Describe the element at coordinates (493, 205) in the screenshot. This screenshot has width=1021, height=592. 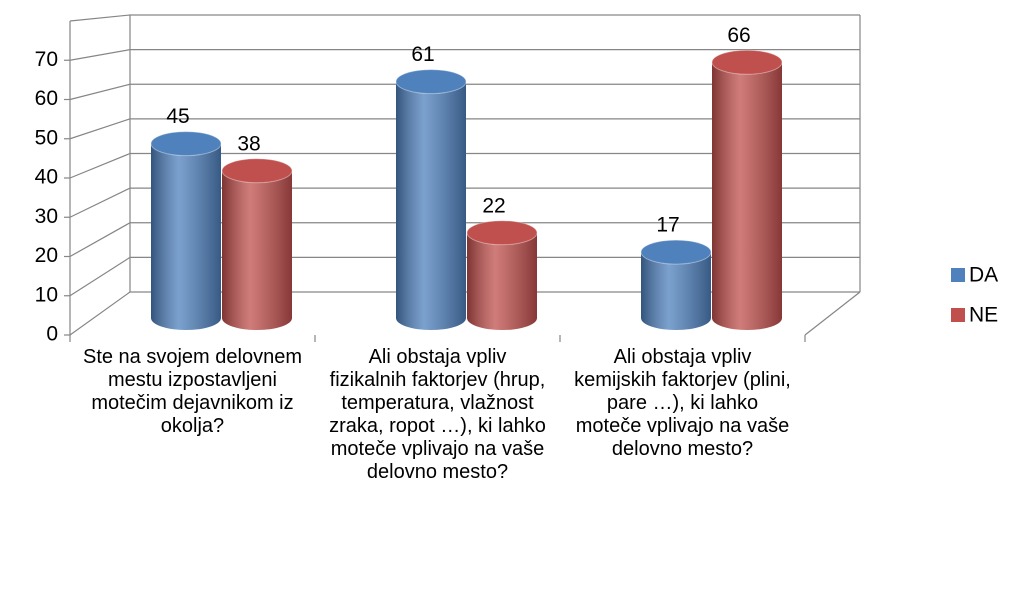
I see `value-label: 22` at that location.